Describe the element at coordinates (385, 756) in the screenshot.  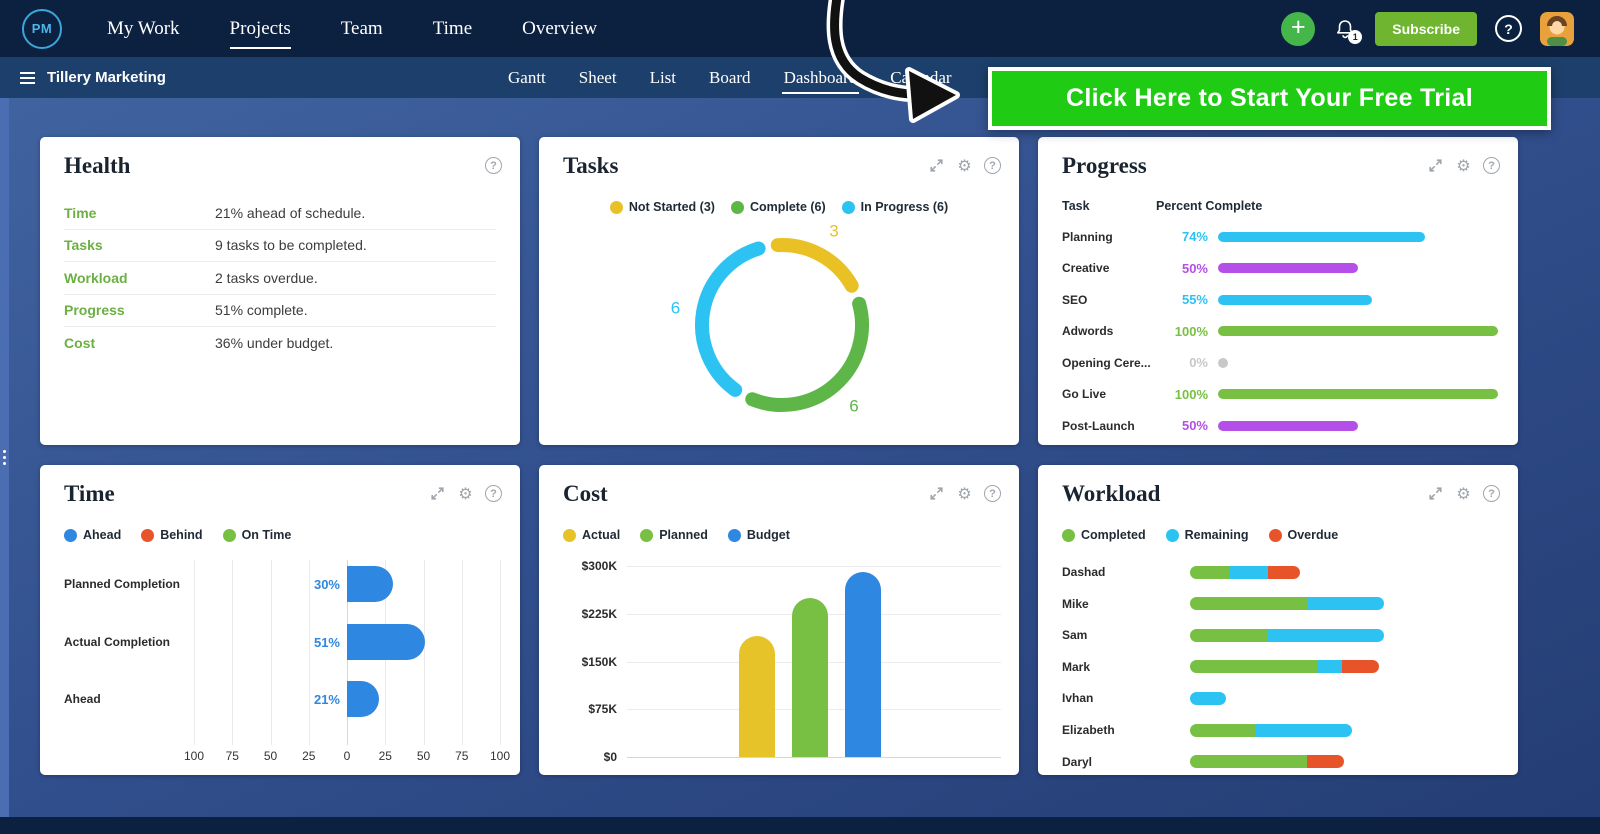
I see `axis-tick-label: 25` at that location.